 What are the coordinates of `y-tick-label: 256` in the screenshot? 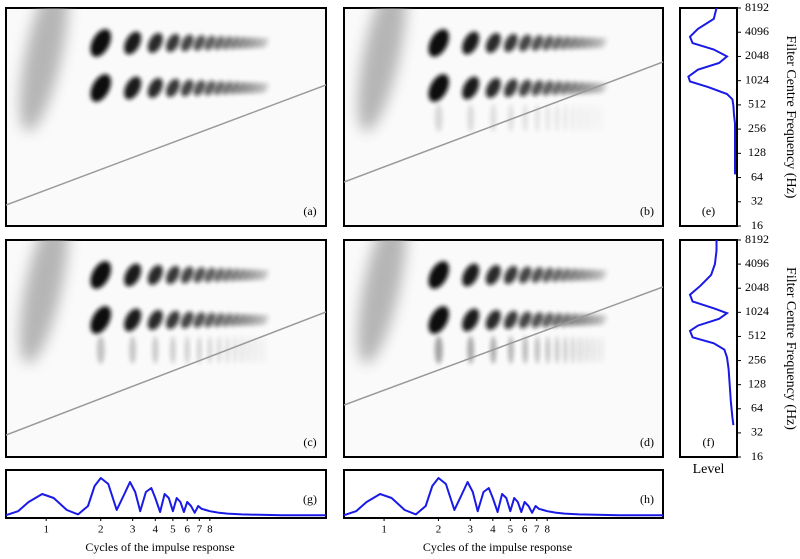 It's located at (757, 359).